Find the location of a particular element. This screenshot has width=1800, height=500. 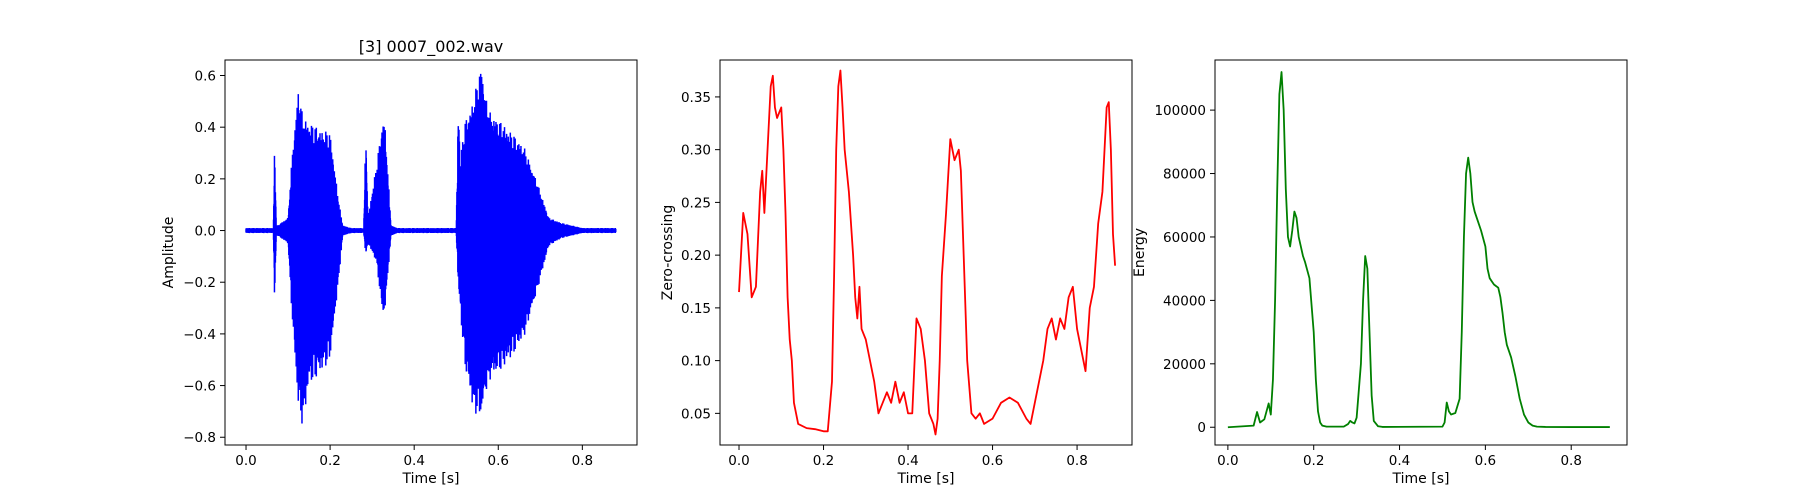

y-tick-label: 0.05 is located at coordinates (696, 414).